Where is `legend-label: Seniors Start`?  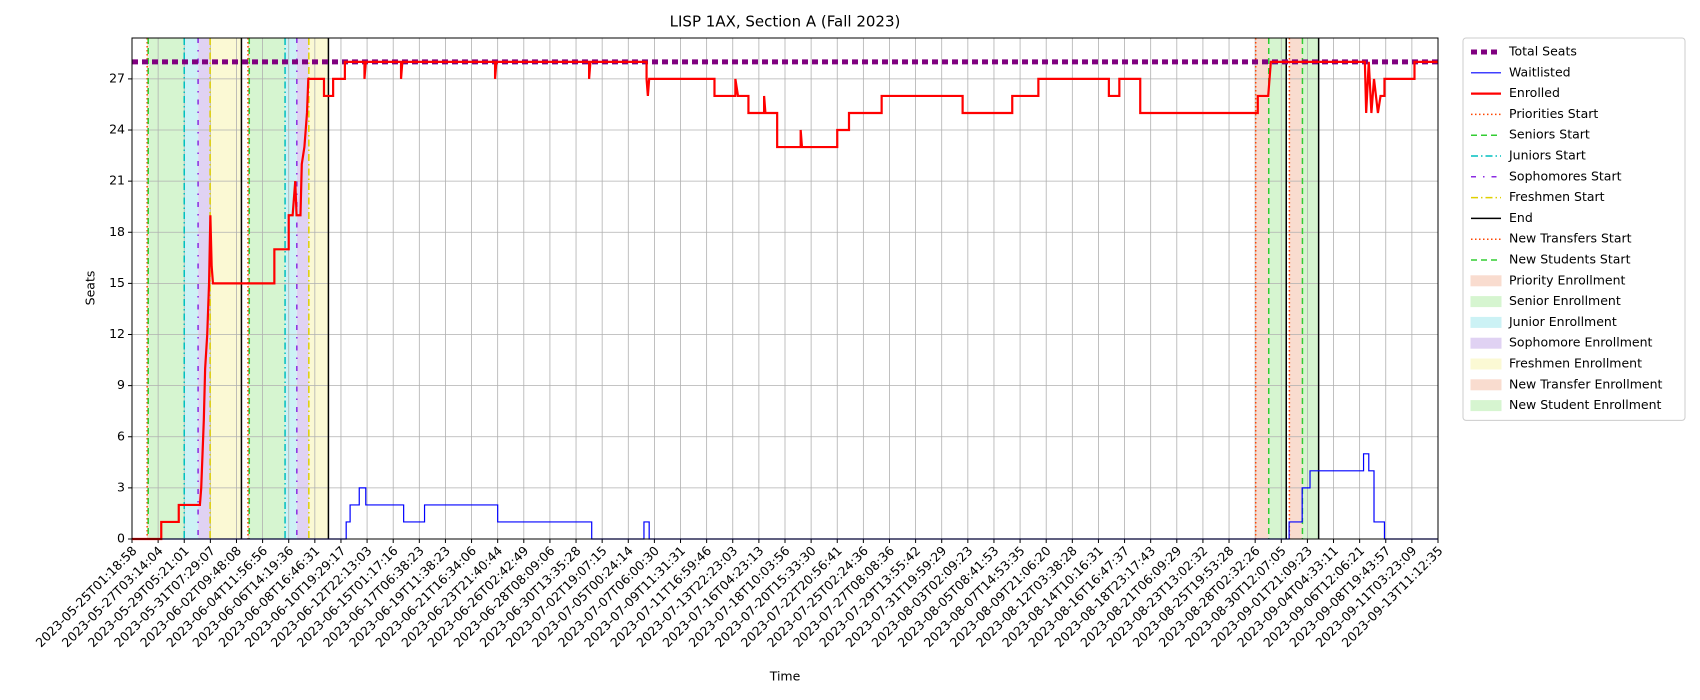 legend-label: Seniors Start is located at coordinates (1549, 134).